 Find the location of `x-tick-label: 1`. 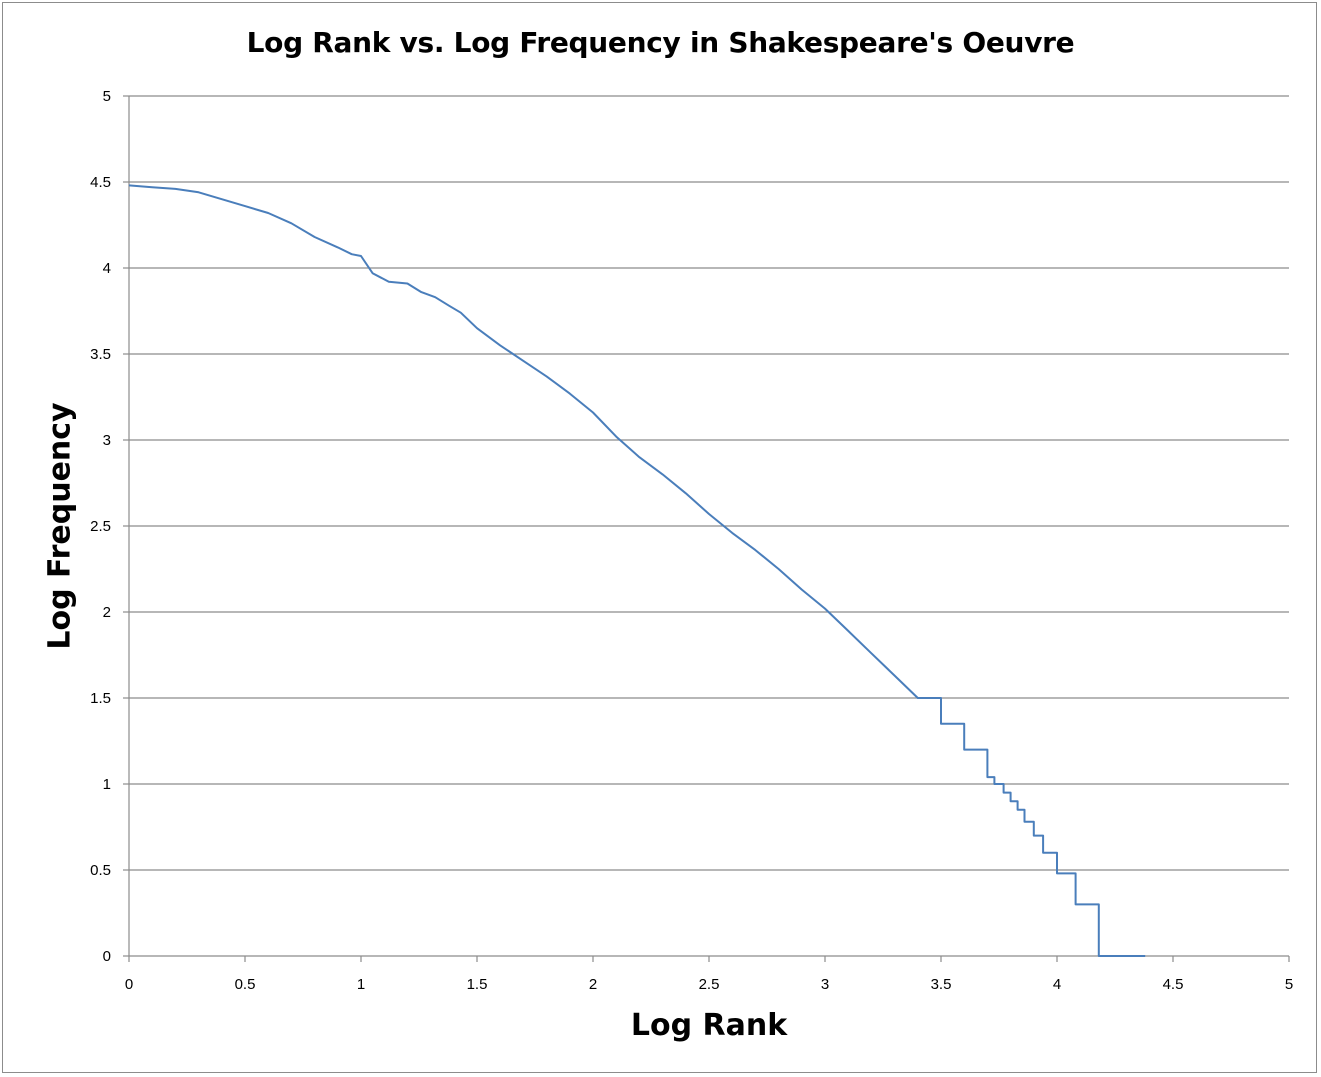

x-tick-label: 1 is located at coordinates (361, 984).